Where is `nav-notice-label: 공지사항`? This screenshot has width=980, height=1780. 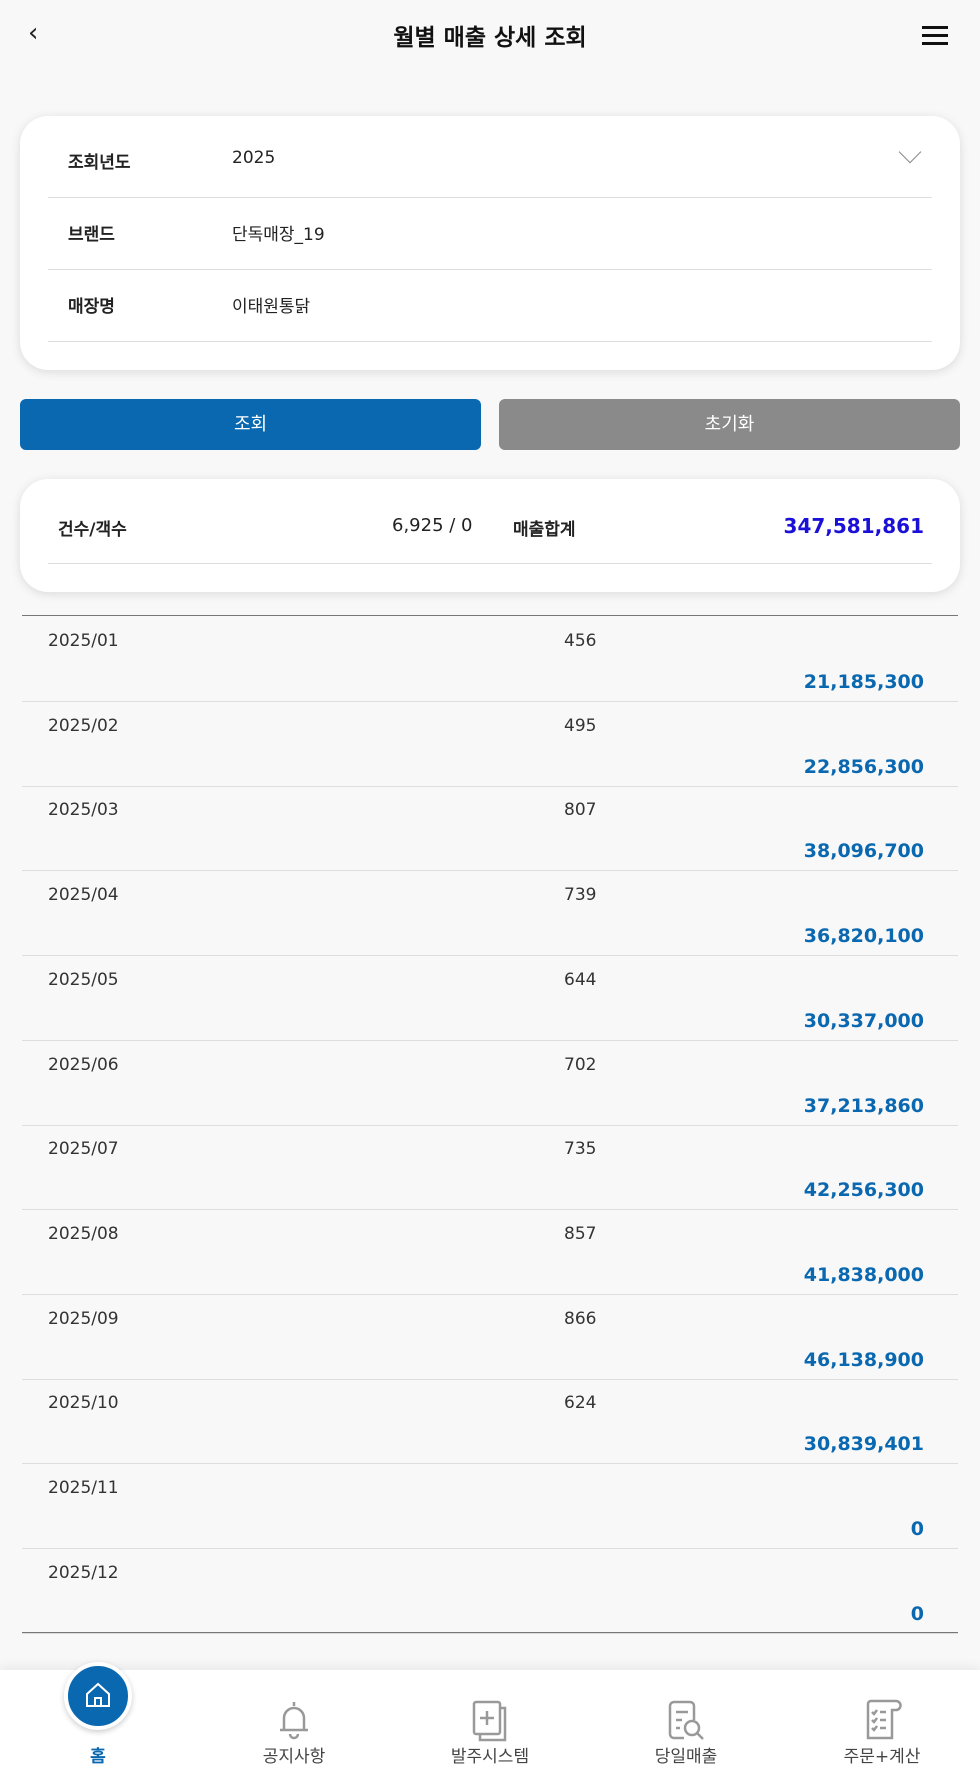 nav-notice-label: 공지사항 is located at coordinates (294, 1757).